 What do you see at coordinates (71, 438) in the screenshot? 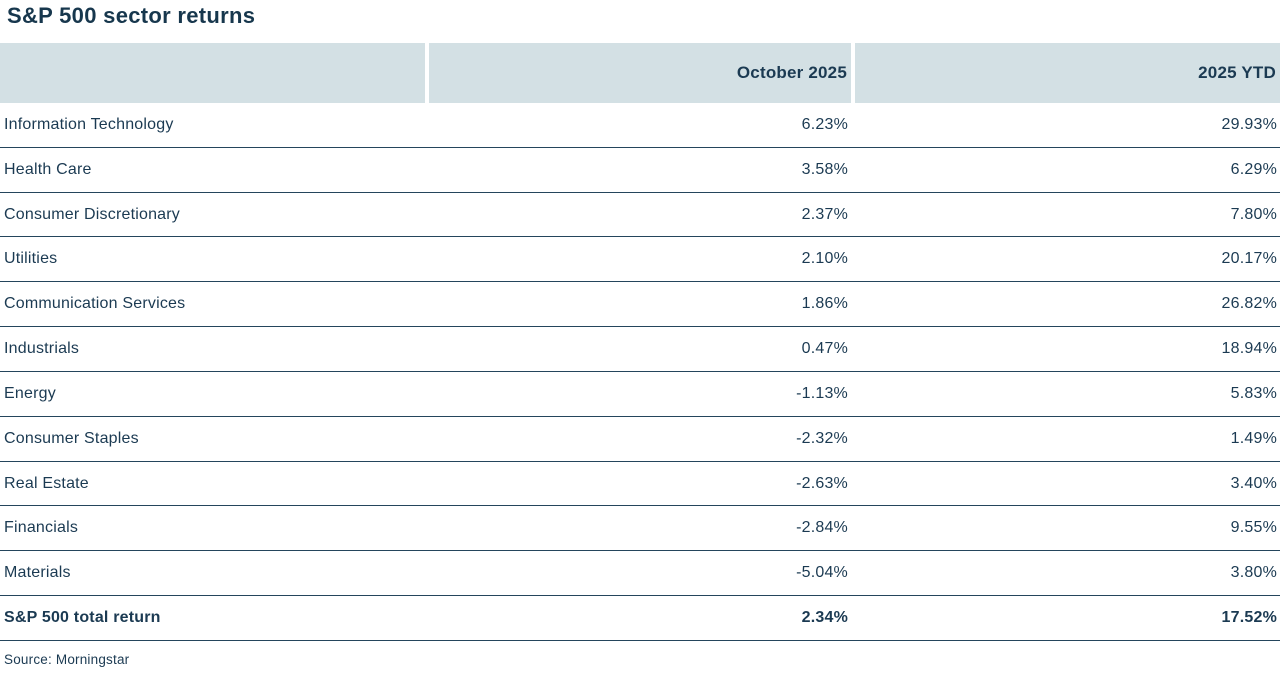
I see `sector-name-cell: Consumer Staples` at bounding box center [71, 438].